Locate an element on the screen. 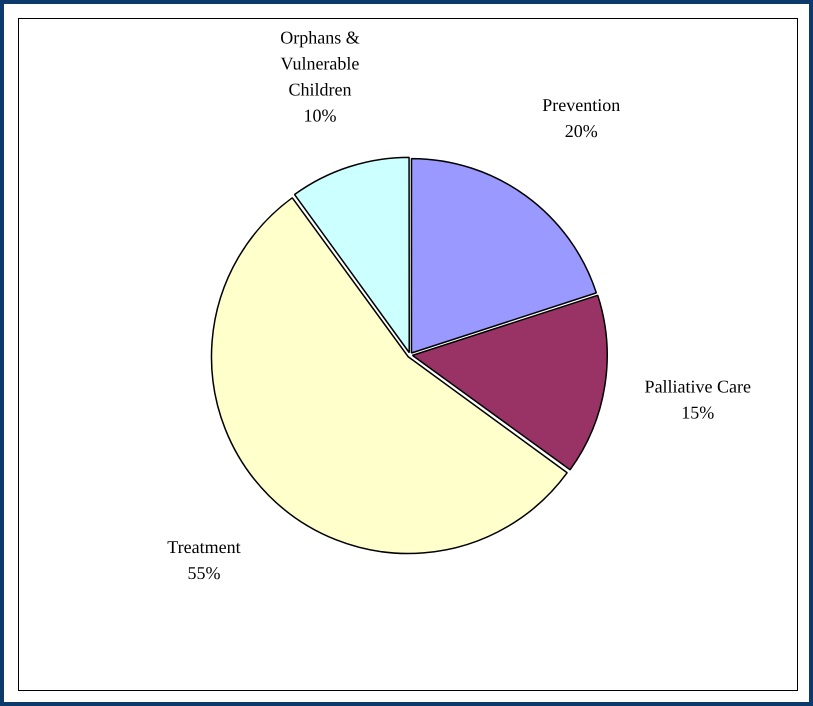  data-label: 15% is located at coordinates (697, 412).